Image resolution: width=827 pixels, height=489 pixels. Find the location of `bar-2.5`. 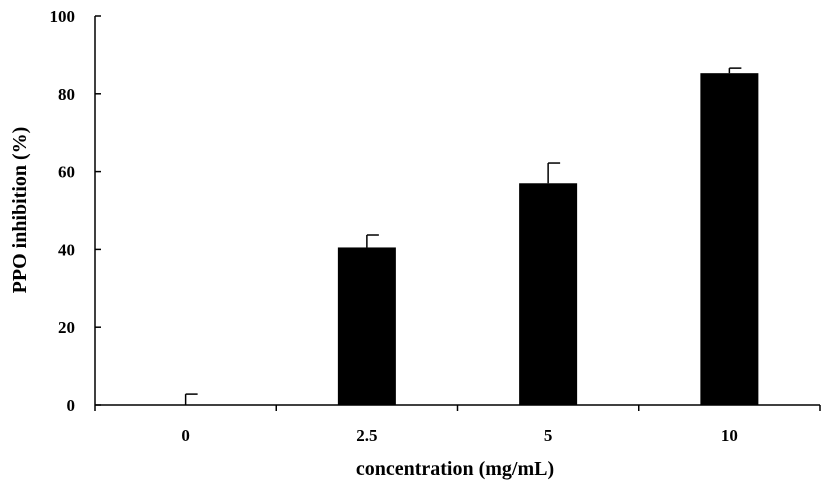

bar-2.5 is located at coordinates (366, 326).